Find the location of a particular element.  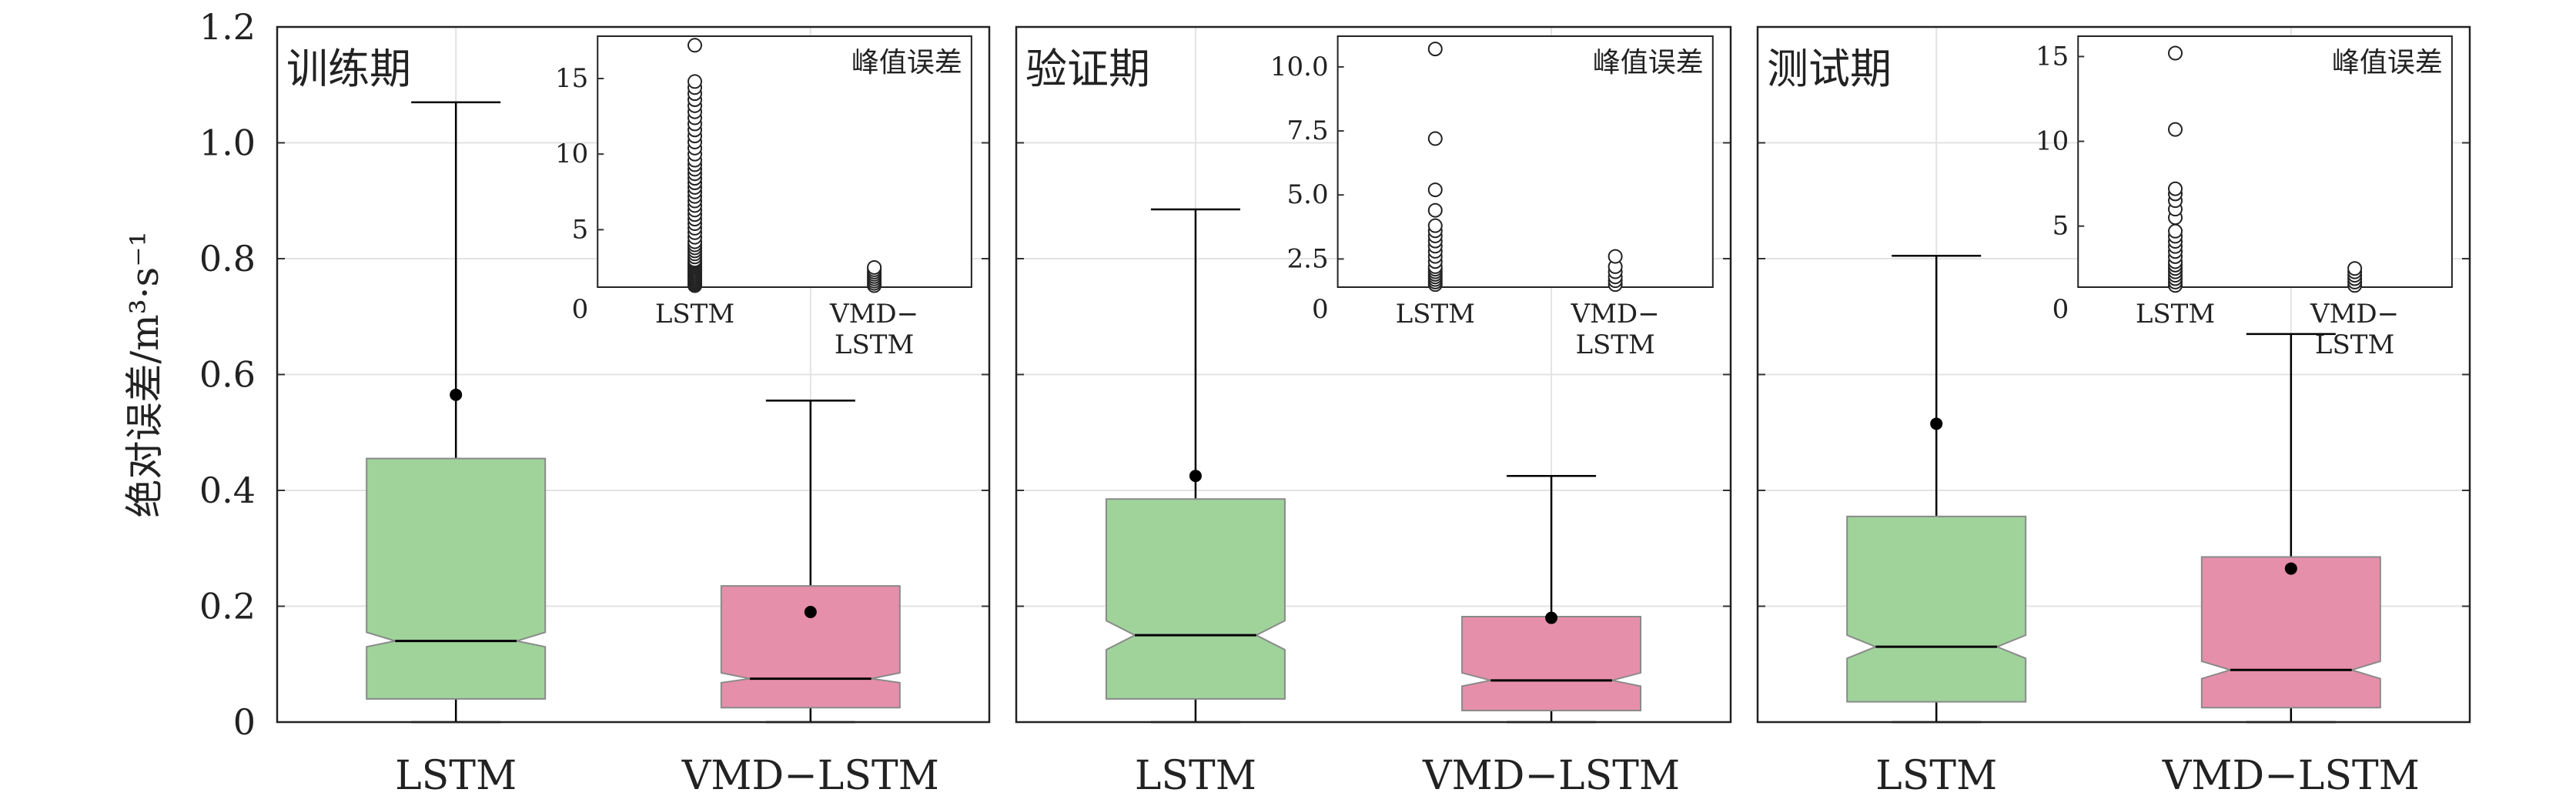

y-tick-label: 0.2 is located at coordinates (228, 606).